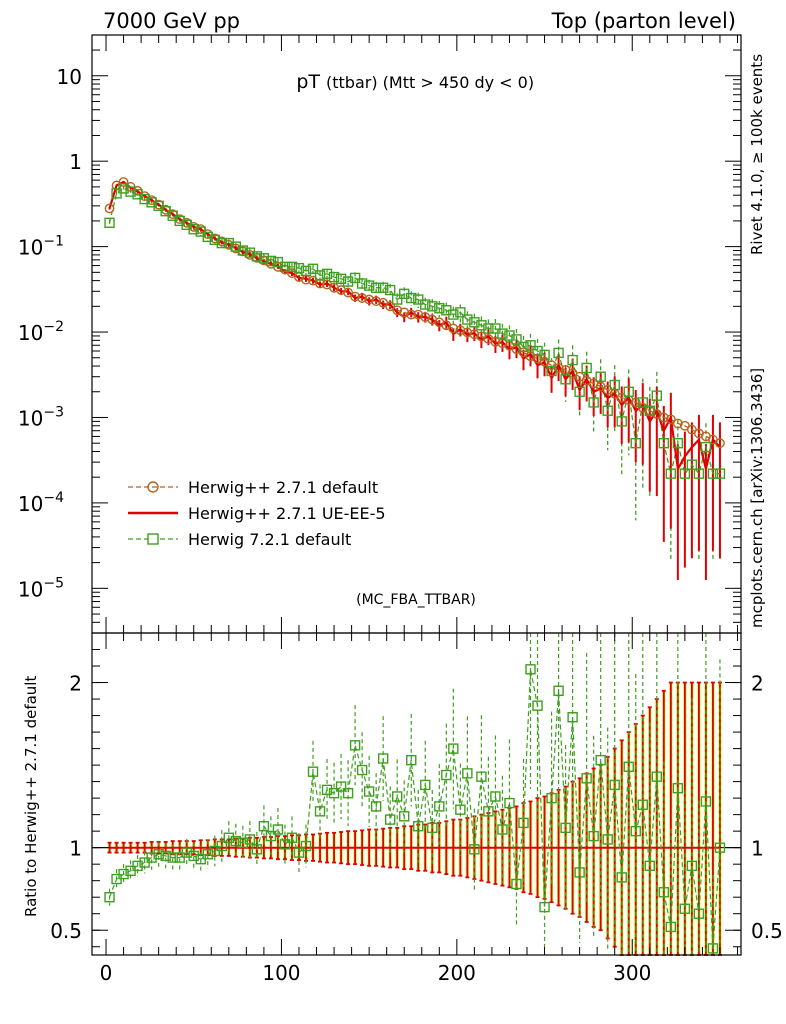 This screenshot has width=786, height=1024. Describe the element at coordinates (643, 21) in the screenshot. I see `header-right-label: Top (parton level)` at that location.